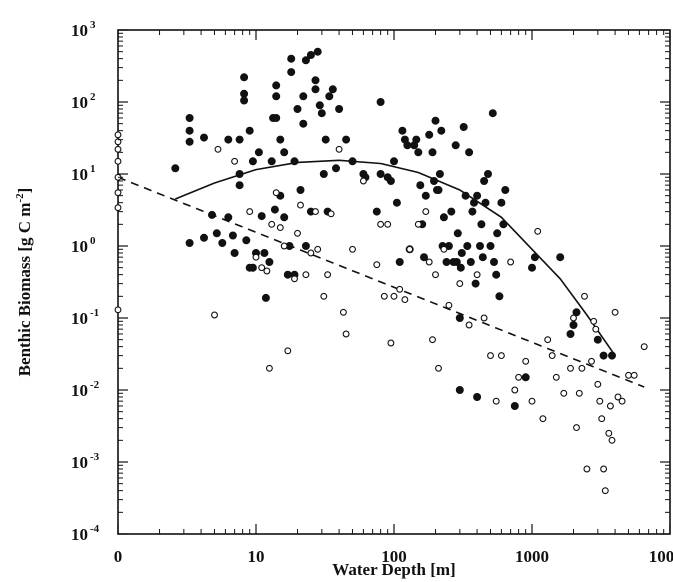 Image resolution: width=673 pixels, height=582 pixels. What do you see at coordinates (83, 245) in the screenshot?
I see `y-tick-label: 10 0` at bounding box center [83, 245].